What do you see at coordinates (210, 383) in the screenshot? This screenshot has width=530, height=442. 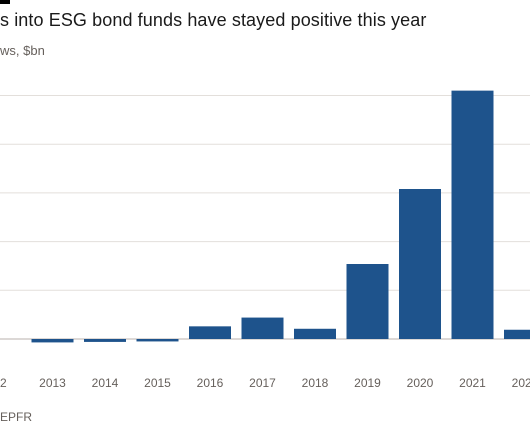 I see `x-tick-label: 2016` at bounding box center [210, 383].